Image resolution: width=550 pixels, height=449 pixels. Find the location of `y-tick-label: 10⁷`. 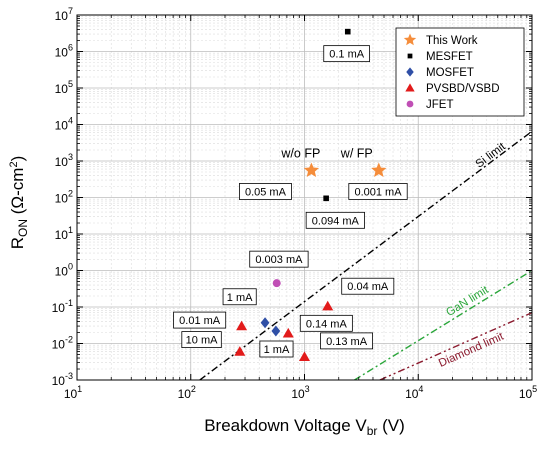

y-tick-label: 10⁷ is located at coordinates (64, 14).